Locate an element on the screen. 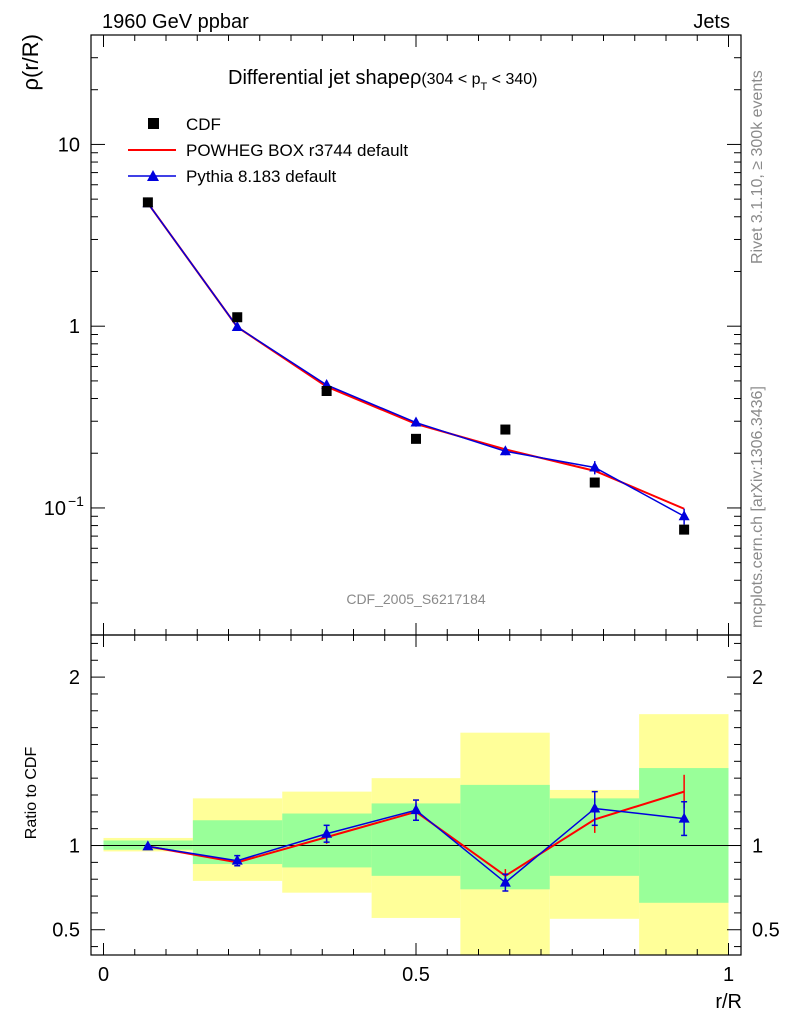 The image size is (786, 1024). header-left: 1960 GeV ppbar is located at coordinates (175, 22).